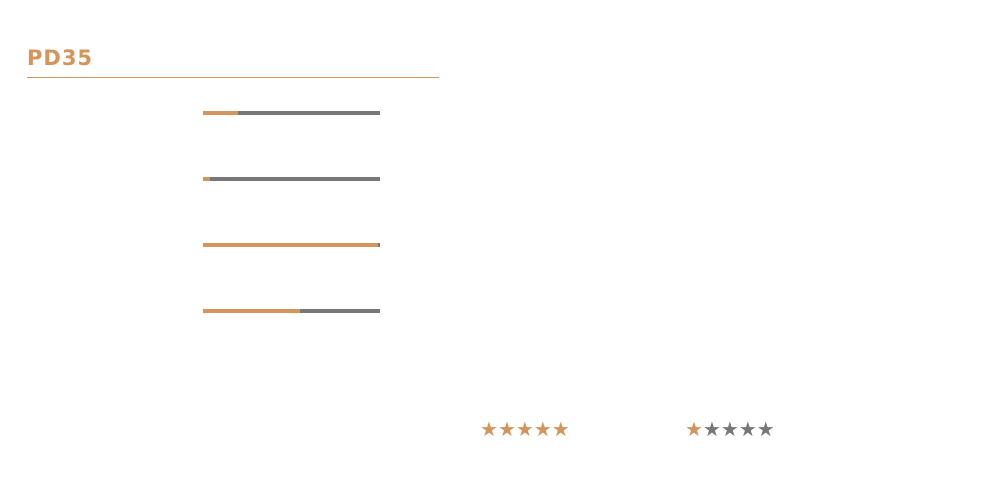  Describe the element at coordinates (80, 180) in the screenshot. I see `metric-label: 远距离照射性能` at that location.